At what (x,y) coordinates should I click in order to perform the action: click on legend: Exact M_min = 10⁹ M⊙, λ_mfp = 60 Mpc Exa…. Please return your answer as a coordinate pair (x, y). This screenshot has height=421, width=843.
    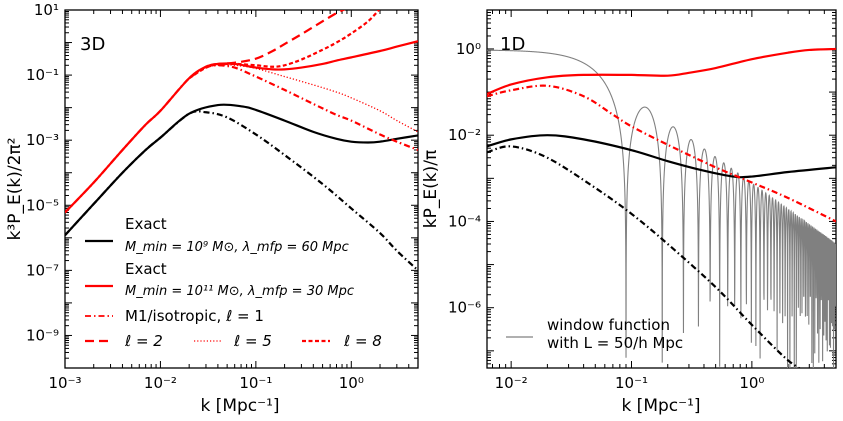
    Looking at the image, I should click on (233, 282).